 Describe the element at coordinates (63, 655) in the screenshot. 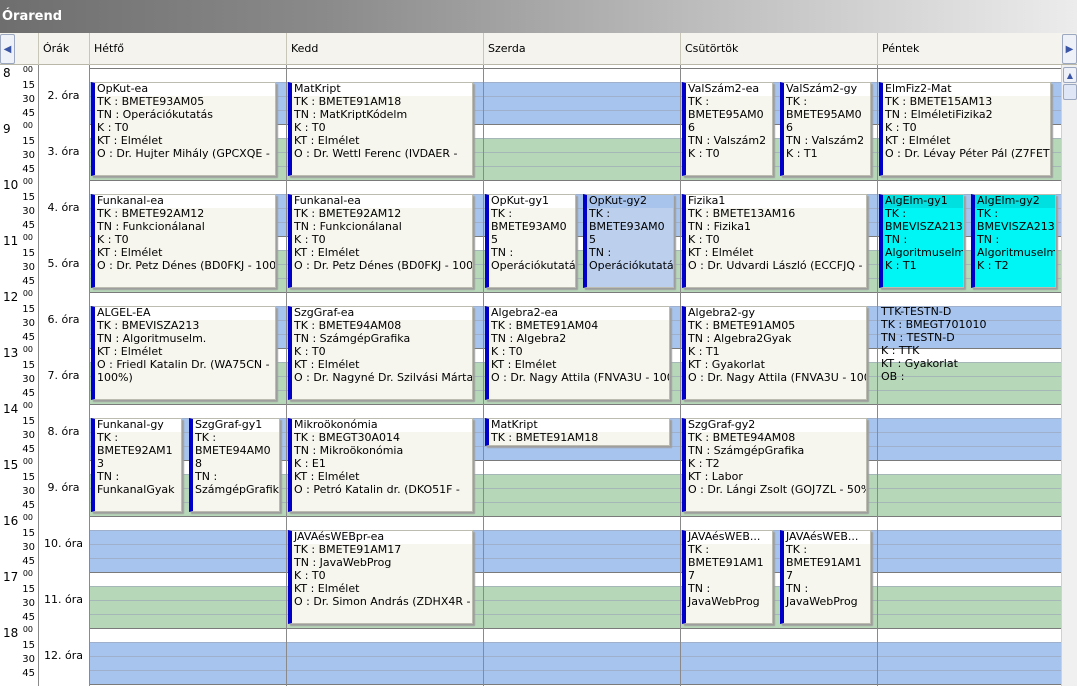

I see `period-label: 12. óra` at that location.